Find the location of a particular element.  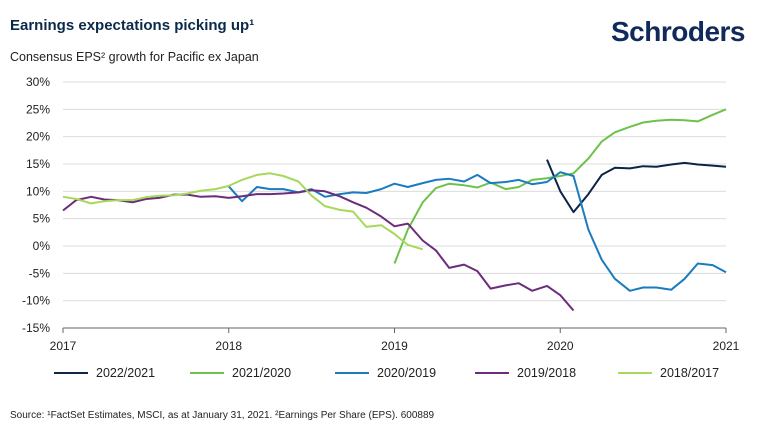

y-tick-label: 5% is located at coordinates (42, 219).